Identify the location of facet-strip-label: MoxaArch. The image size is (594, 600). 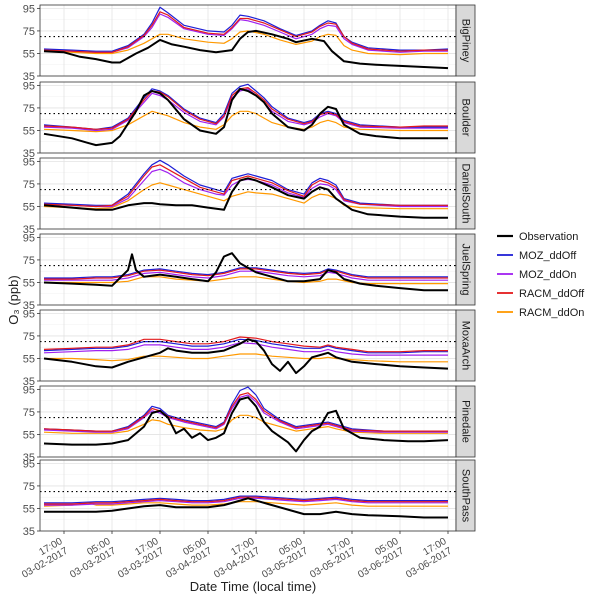
(466, 346).